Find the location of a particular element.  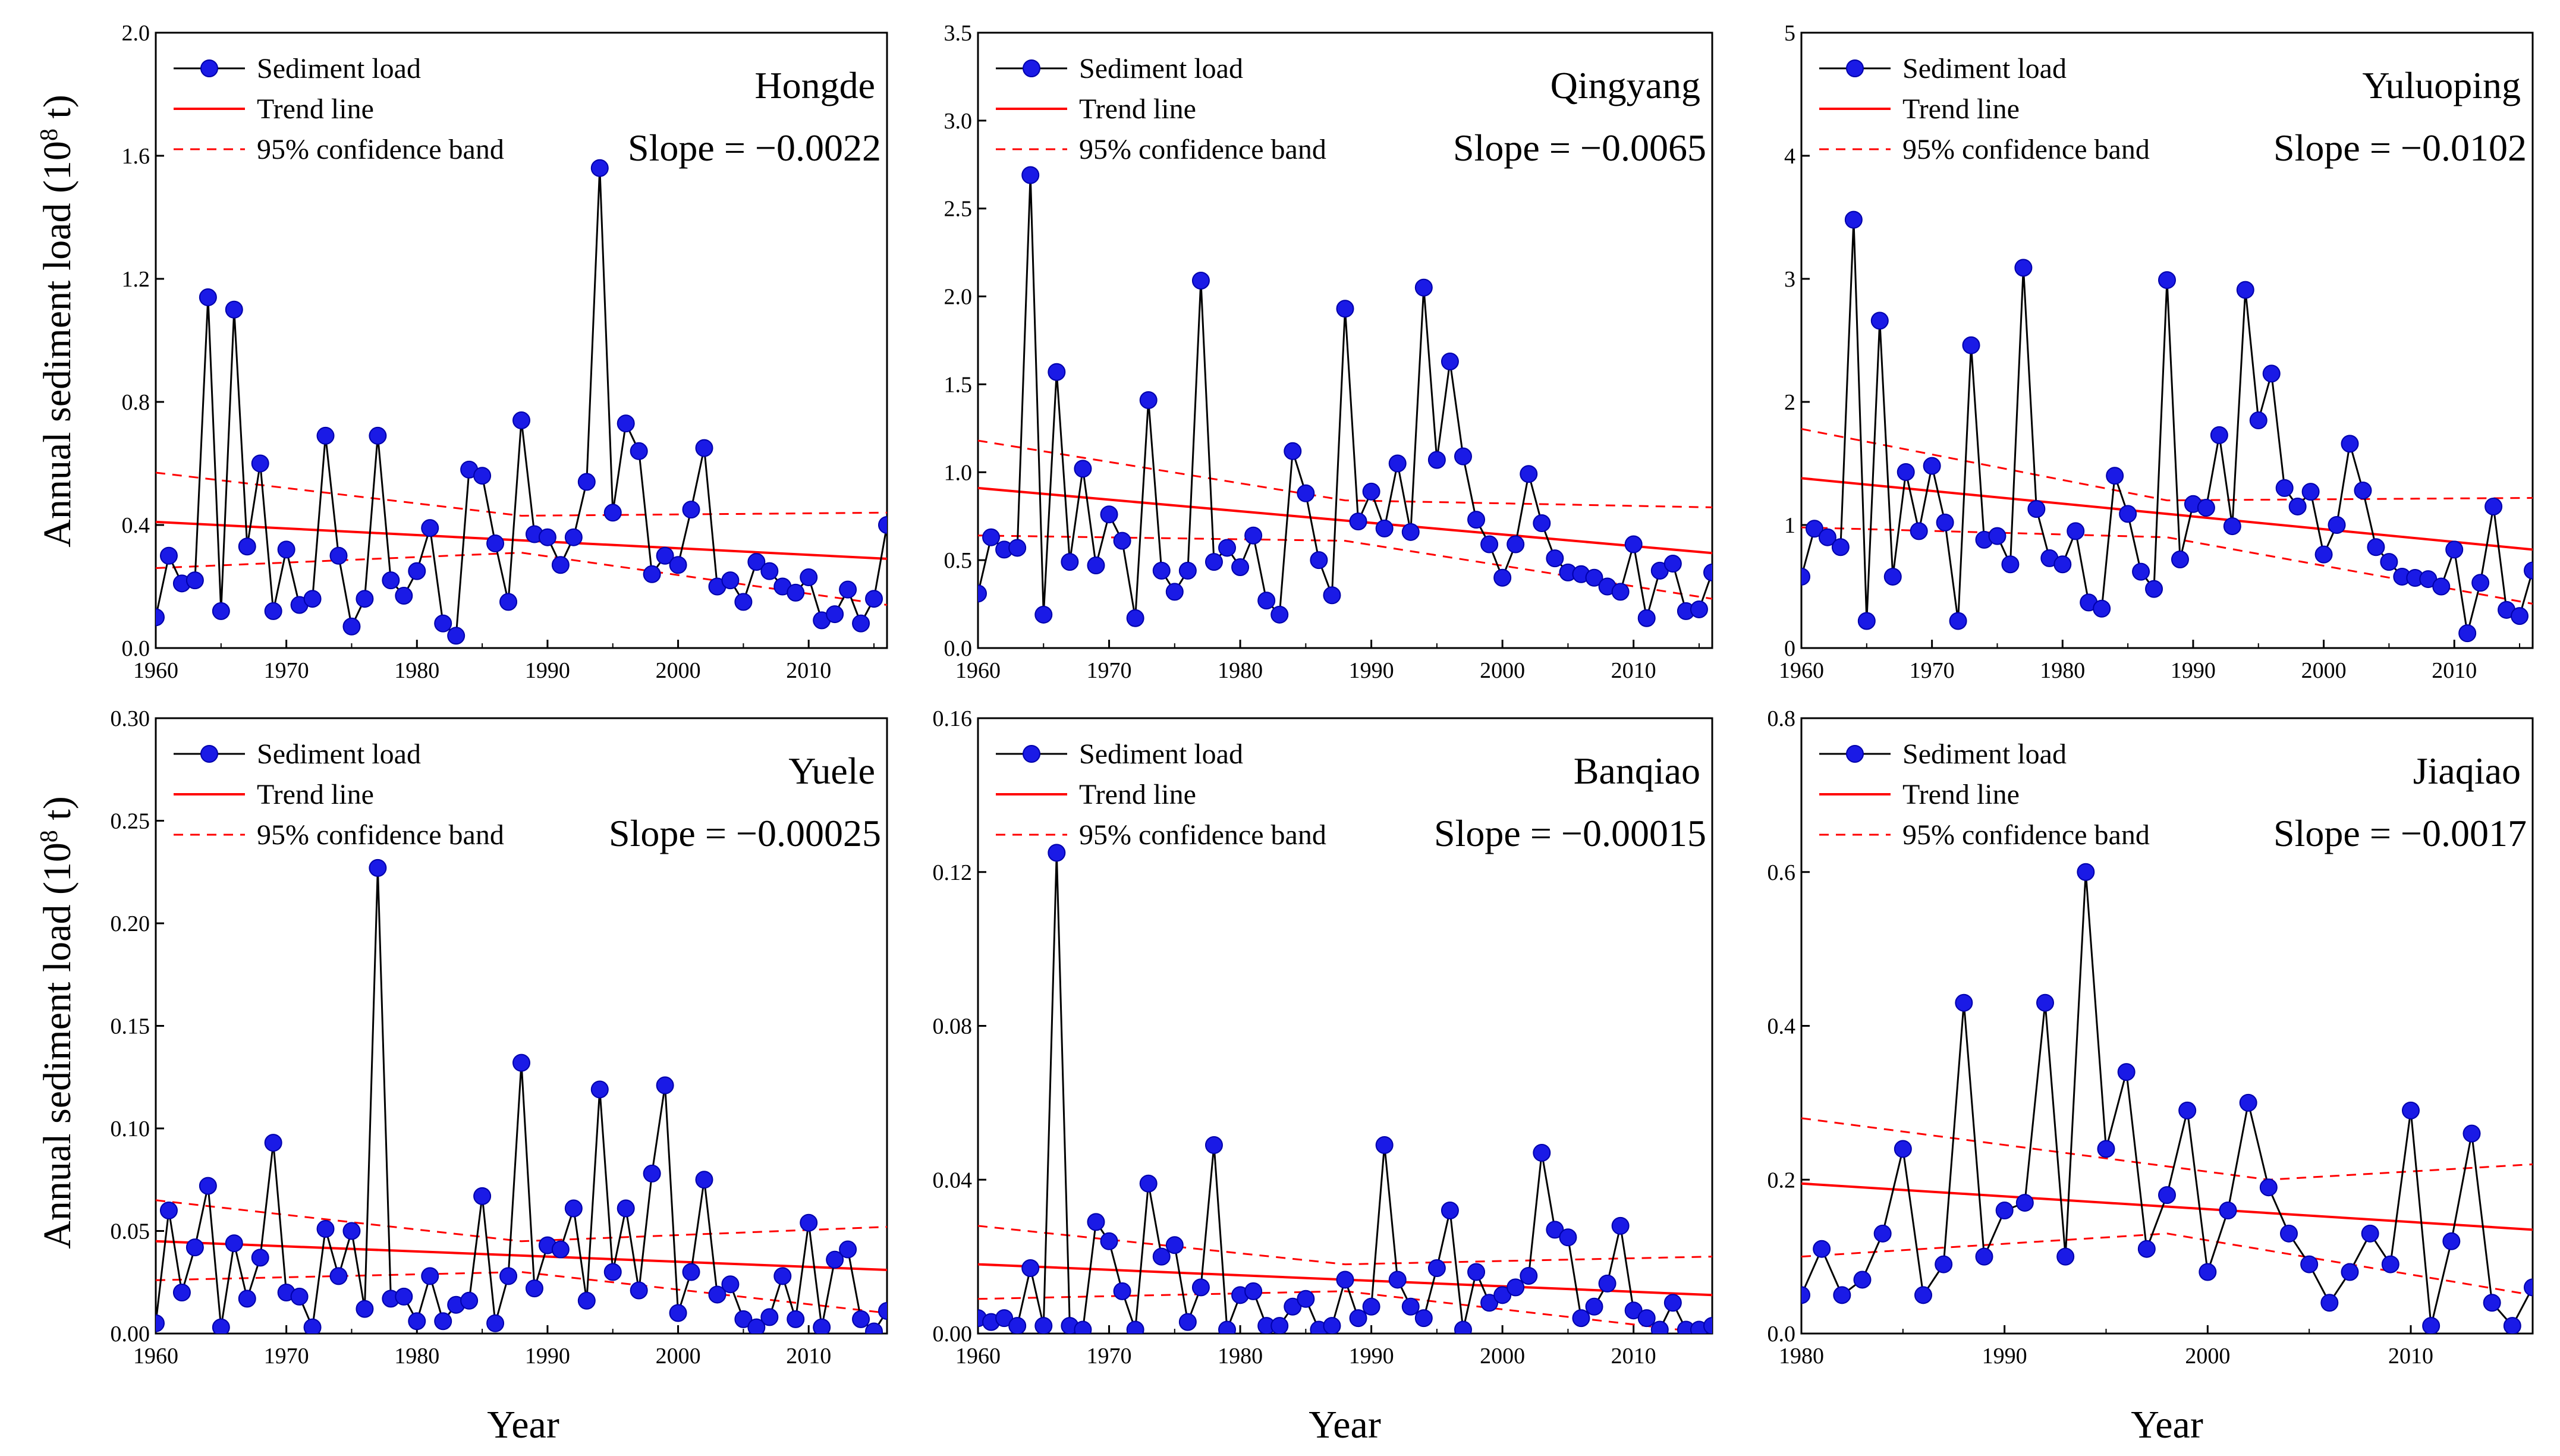

y-tick-label: 0.16 is located at coordinates (953, 718).